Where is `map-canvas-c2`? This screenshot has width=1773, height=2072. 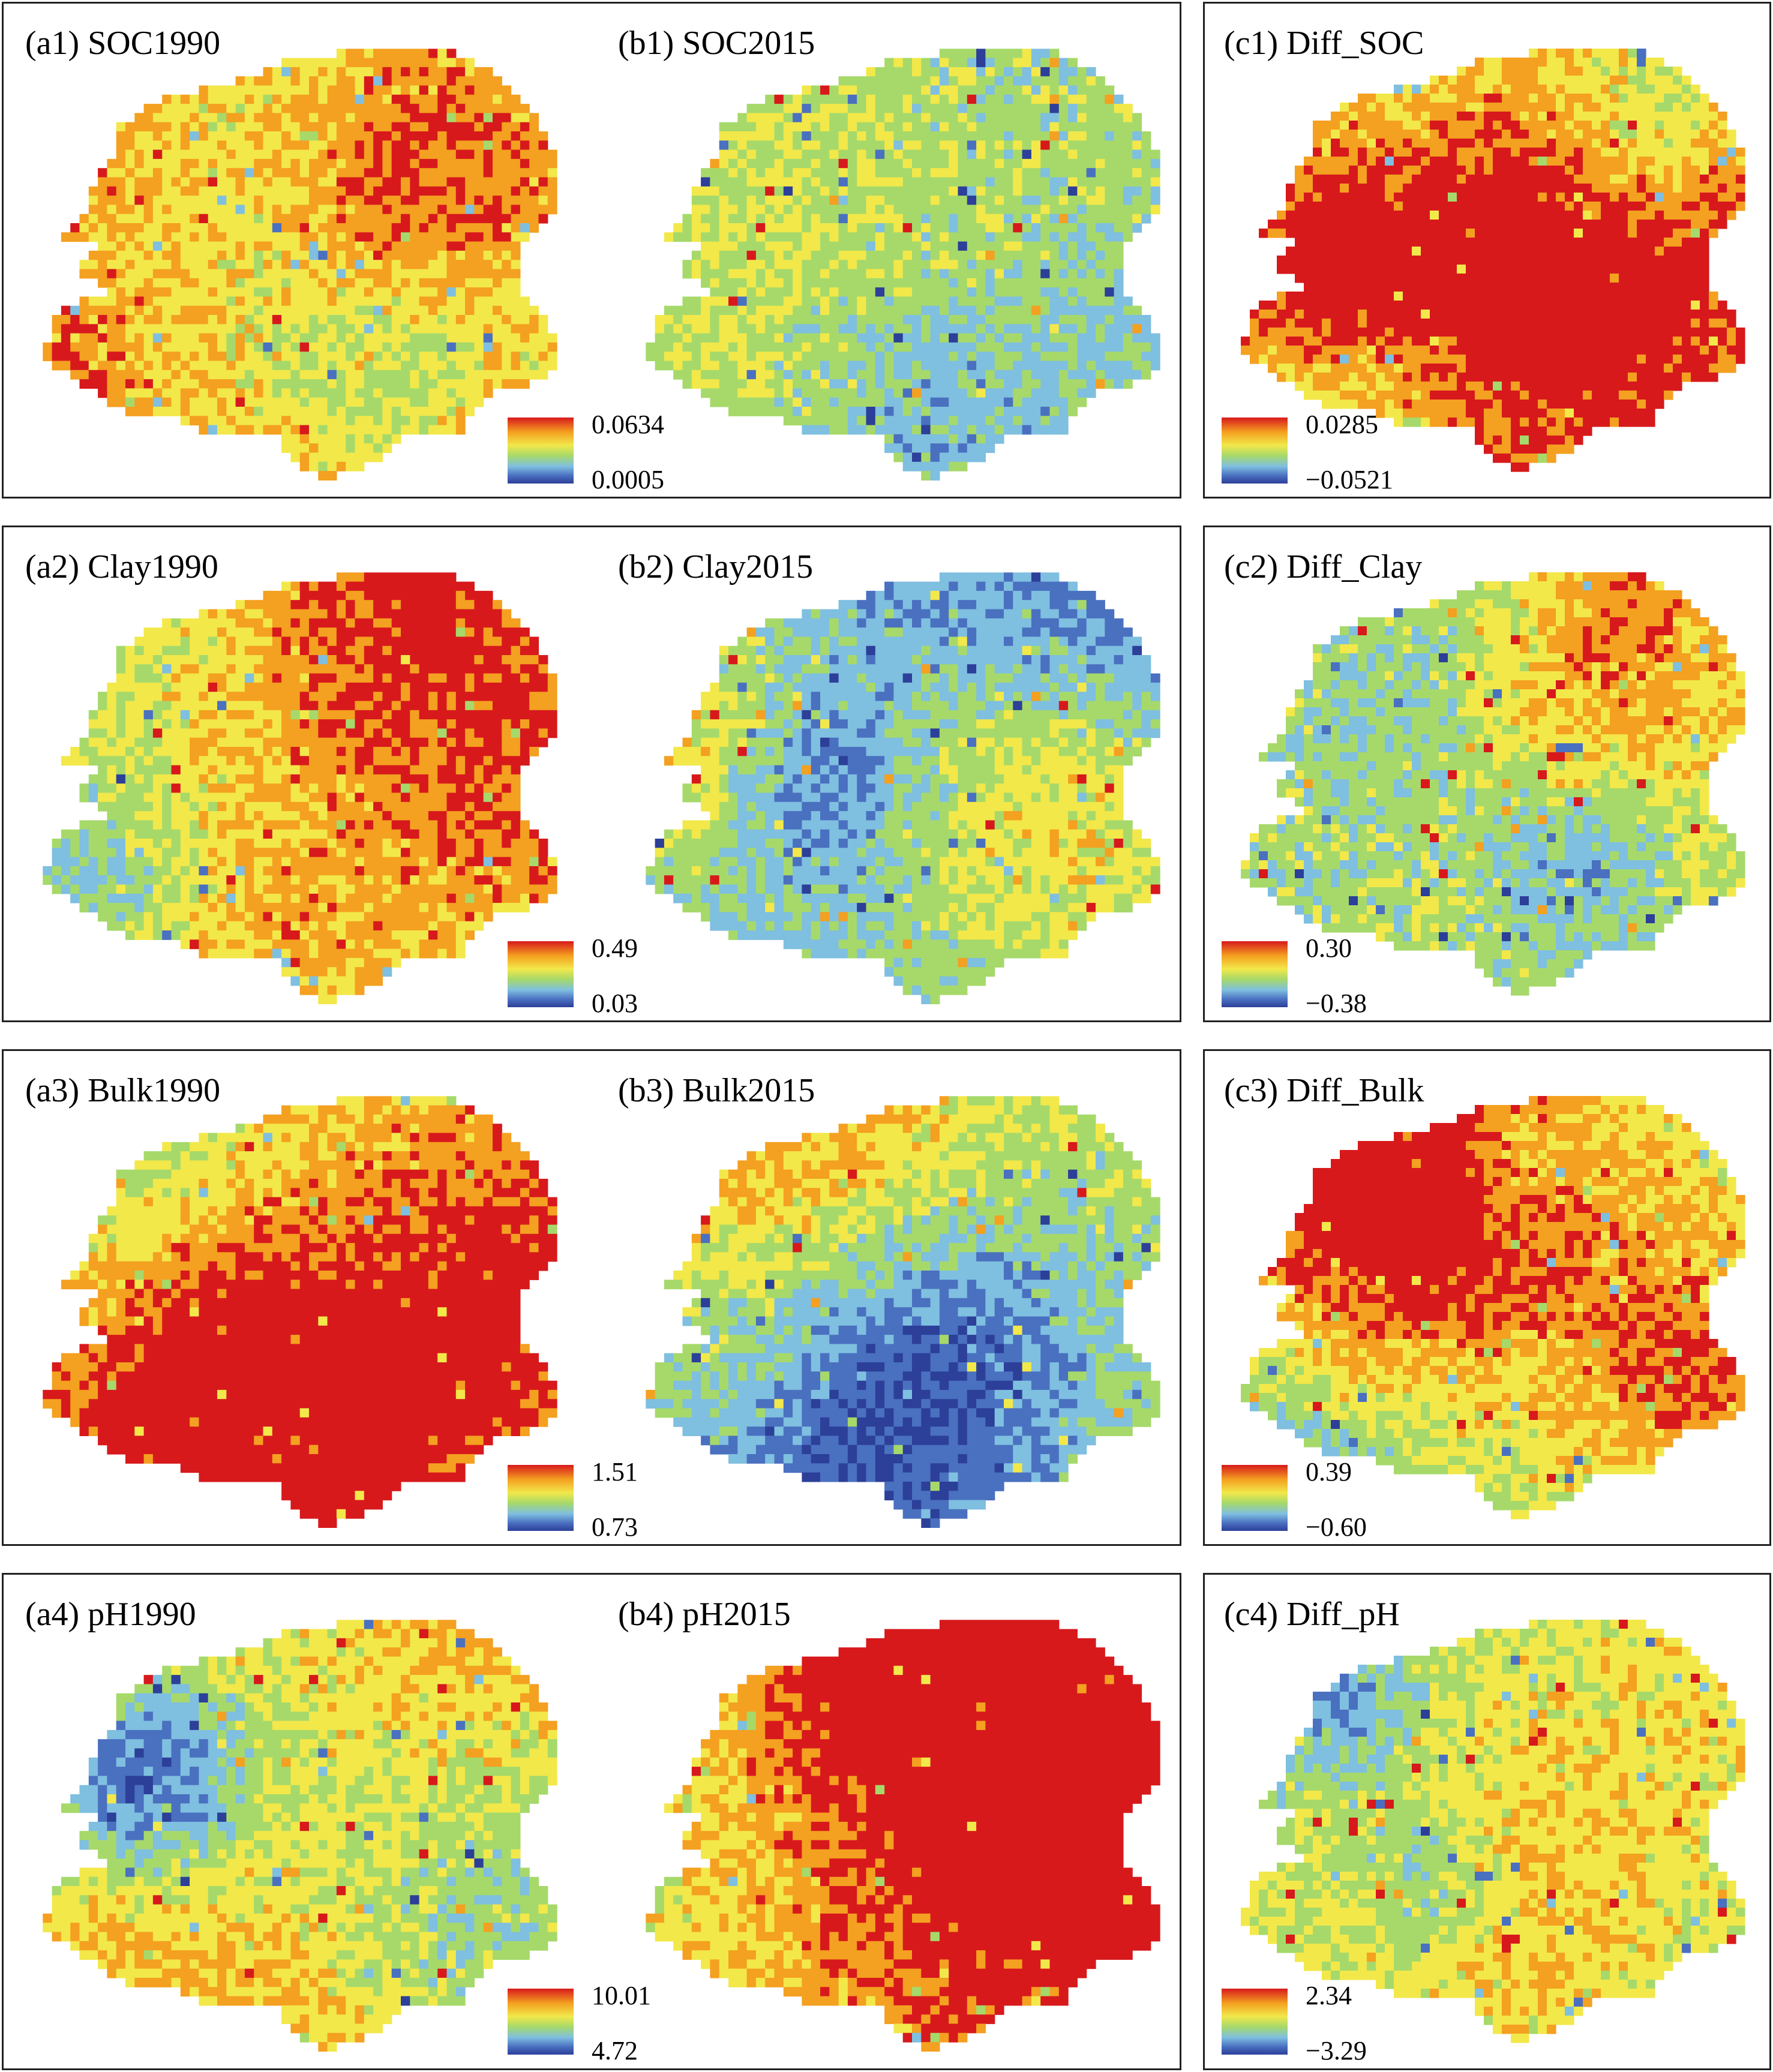
map-canvas-c2 is located at coordinates (1493, 784).